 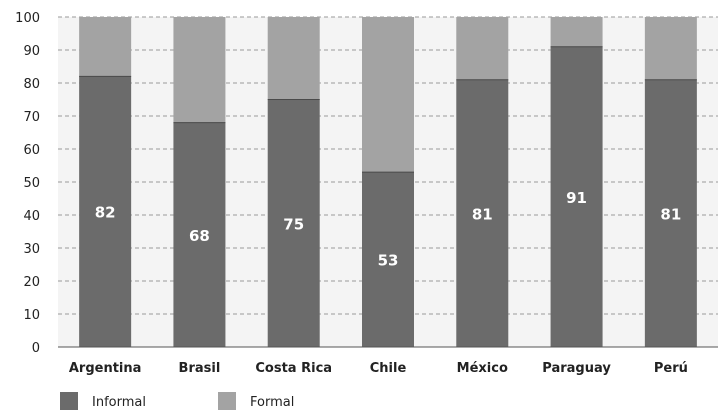 I want to click on y-tick-label: 20, so click(x=31, y=282).